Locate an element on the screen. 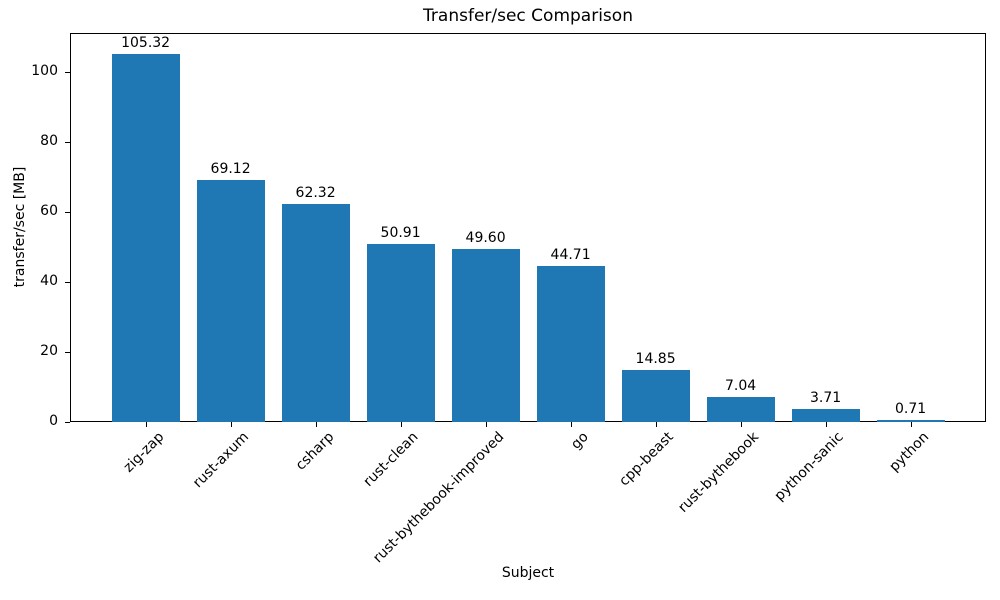 The width and height of the screenshot is (1000, 600). x-tick-label-csharp: csharp is located at coordinates (314, 451).